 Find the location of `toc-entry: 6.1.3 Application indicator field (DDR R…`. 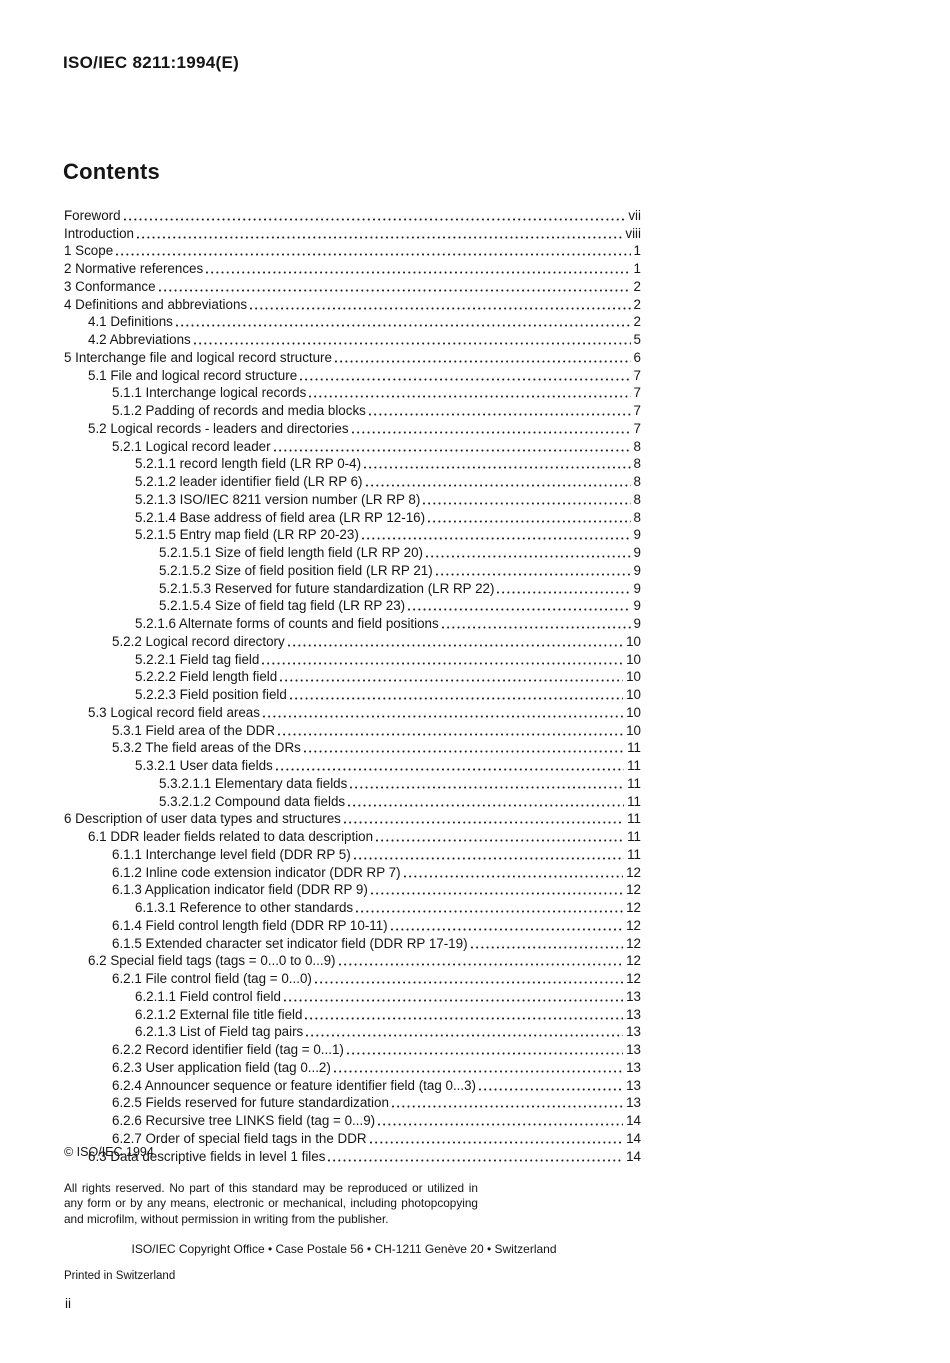

toc-entry: 6.1.3 Application indicator field (DDR R… is located at coordinates (352, 890).